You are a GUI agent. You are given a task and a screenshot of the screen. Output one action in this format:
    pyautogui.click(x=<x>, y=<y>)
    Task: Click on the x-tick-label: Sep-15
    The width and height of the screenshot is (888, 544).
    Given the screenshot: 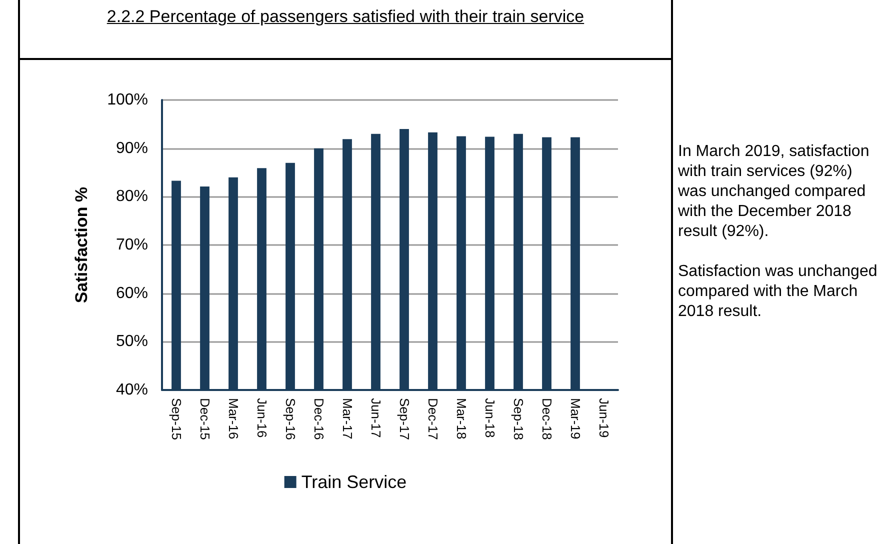 What is the action you would take?
    pyautogui.click(x=176, y=419)
    